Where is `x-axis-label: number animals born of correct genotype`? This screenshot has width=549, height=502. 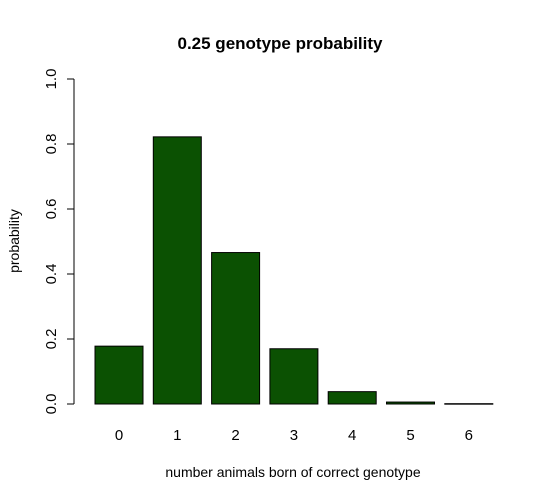
x-axis-label: number animals born of correct genotype is located at coordinates (292, 472).